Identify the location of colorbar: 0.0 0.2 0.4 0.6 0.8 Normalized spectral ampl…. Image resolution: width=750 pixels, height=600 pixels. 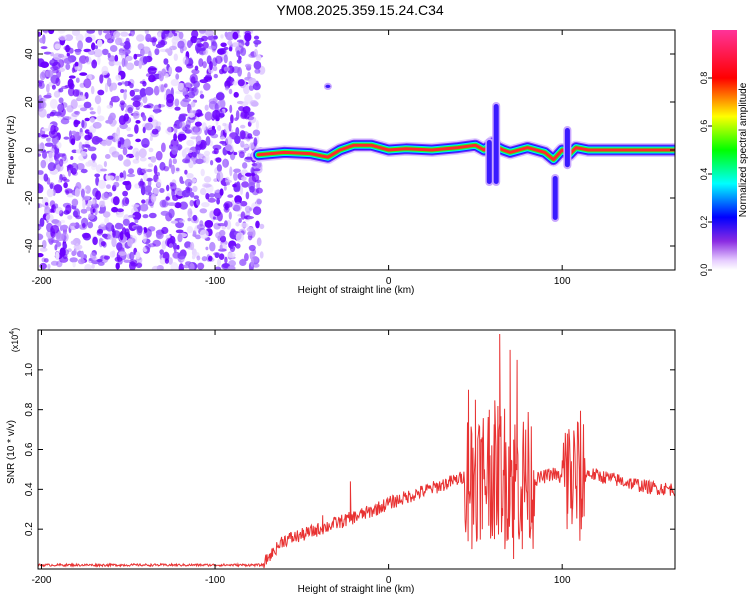
(724, 153).